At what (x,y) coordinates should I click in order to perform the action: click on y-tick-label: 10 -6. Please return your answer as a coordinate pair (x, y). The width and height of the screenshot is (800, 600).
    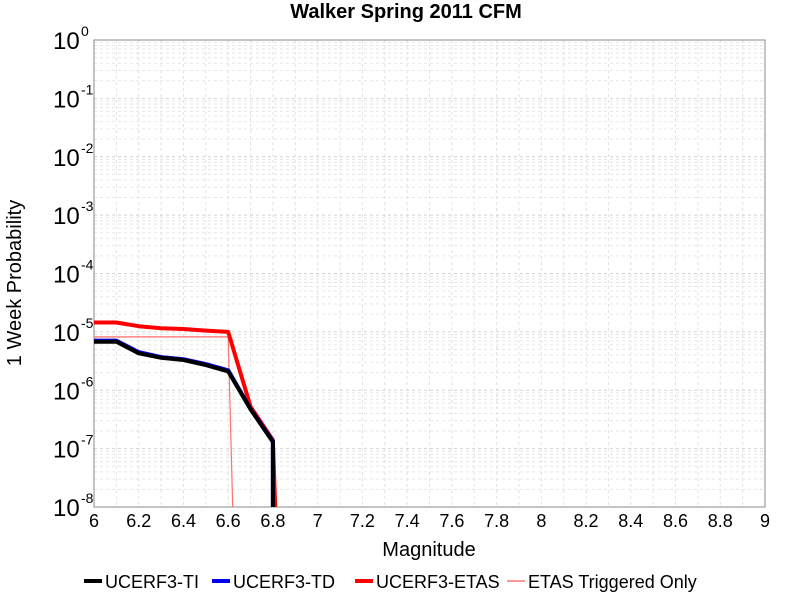
    Looking at the image, I should click on (73, 389).